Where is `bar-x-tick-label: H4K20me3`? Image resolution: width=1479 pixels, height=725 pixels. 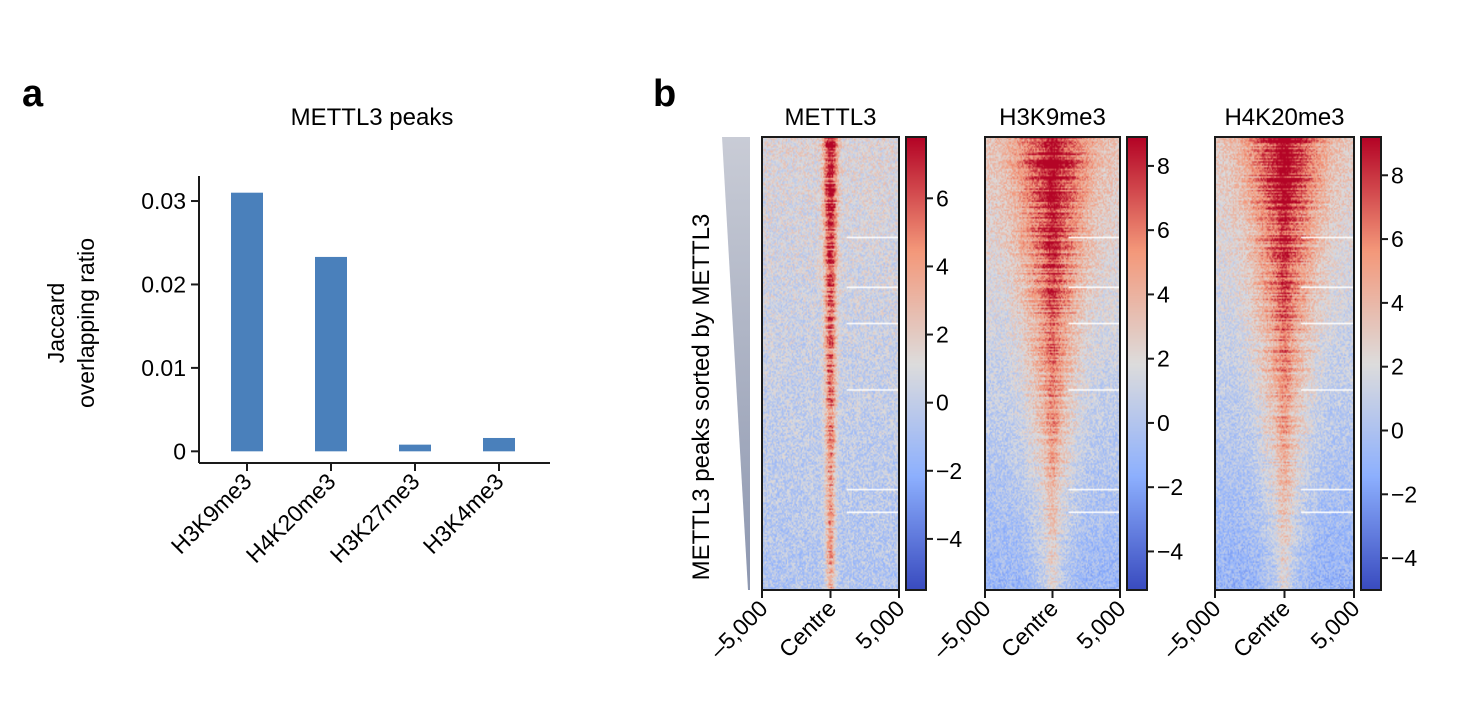
bar-x-tick-label: H4K20me3 is located at coordinates (291, 518).